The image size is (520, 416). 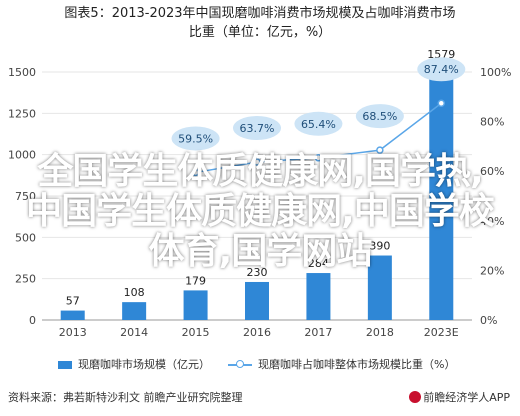 I want to click on x-tick-label: 2016, so click(x=257, y=332).